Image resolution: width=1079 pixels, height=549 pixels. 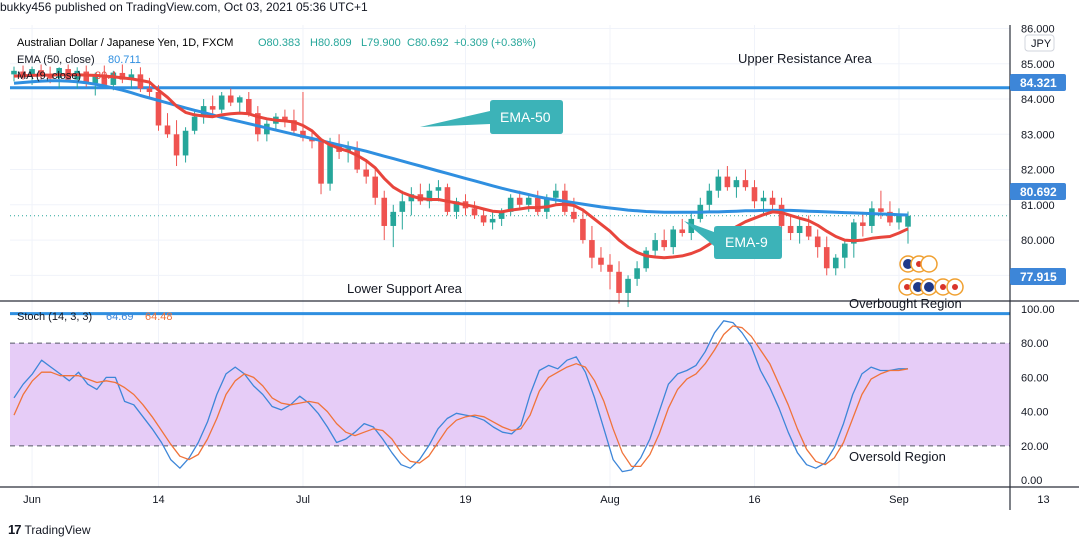 I want to click on price-tick-label: 84.000, so click(x=1038, y=100).